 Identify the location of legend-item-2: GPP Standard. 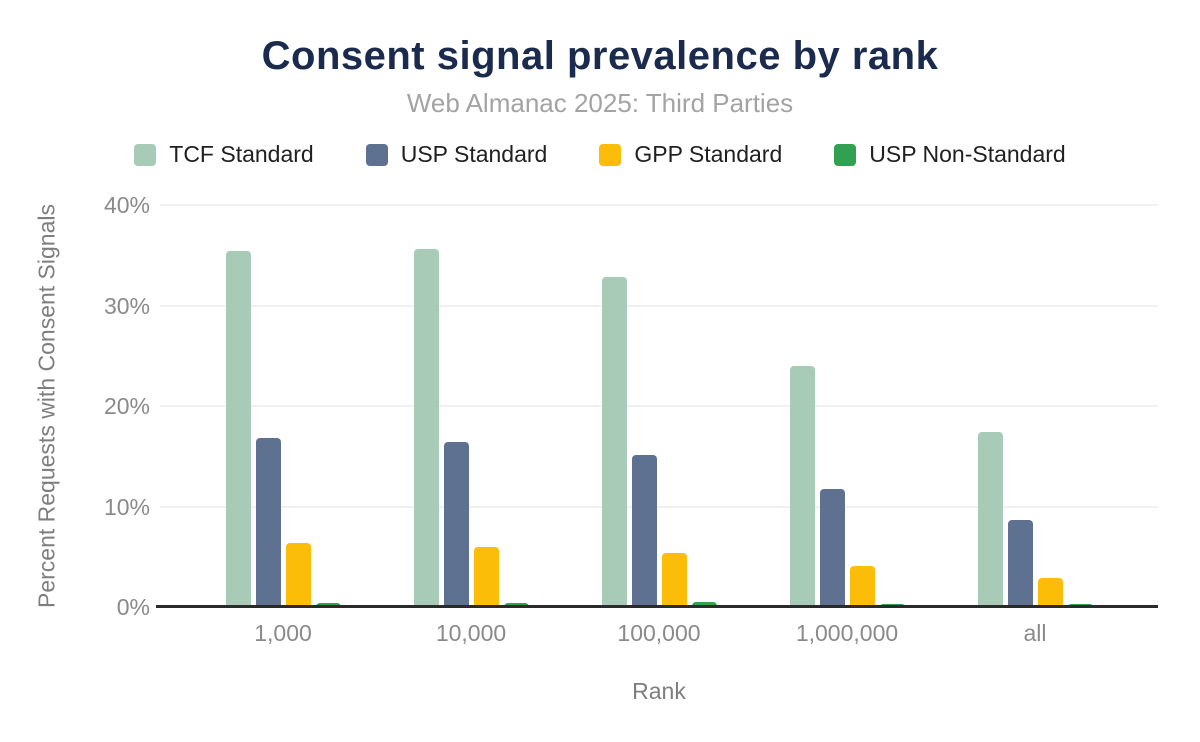
(690, 154).